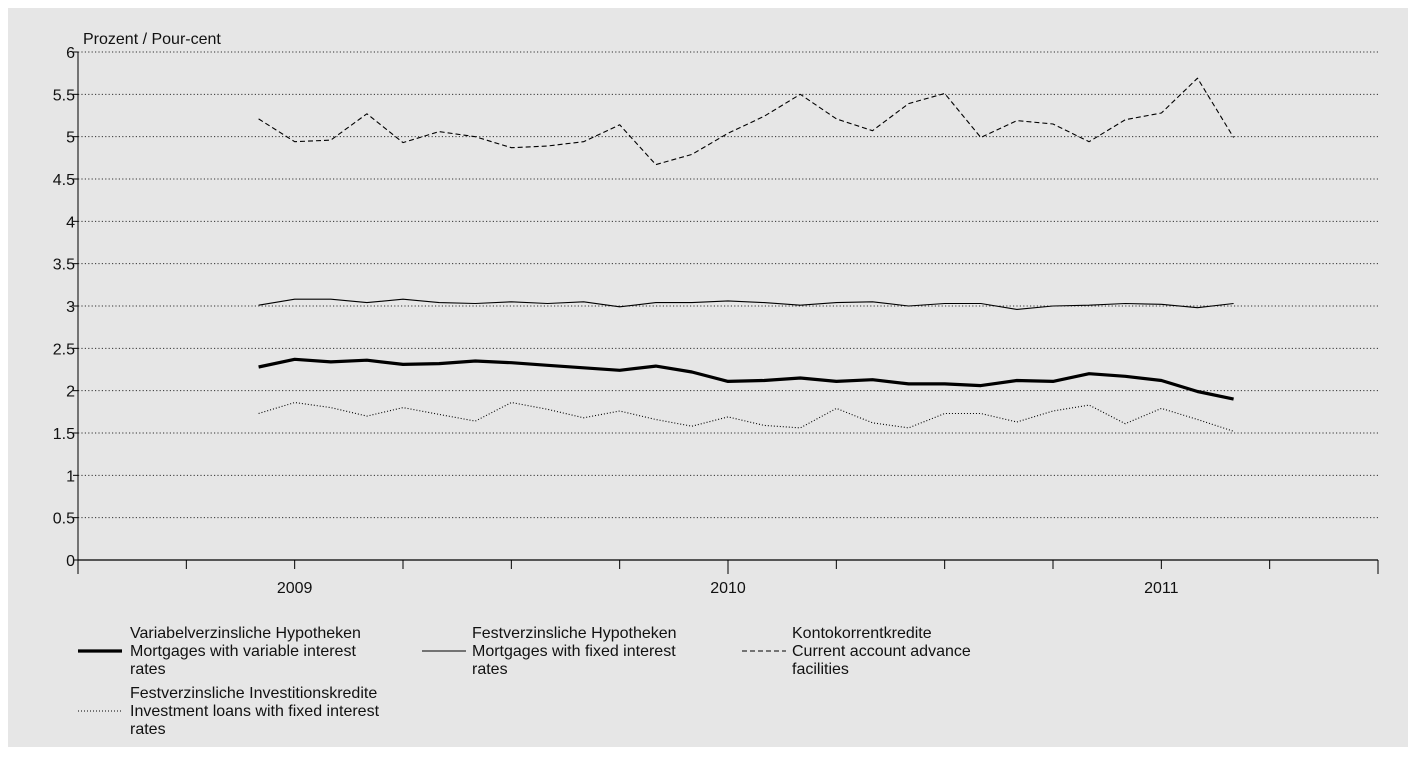 The height and width of the screenshot is (761, 1410). I want to click on y-tick-label: 5.5, so click(64, 95).